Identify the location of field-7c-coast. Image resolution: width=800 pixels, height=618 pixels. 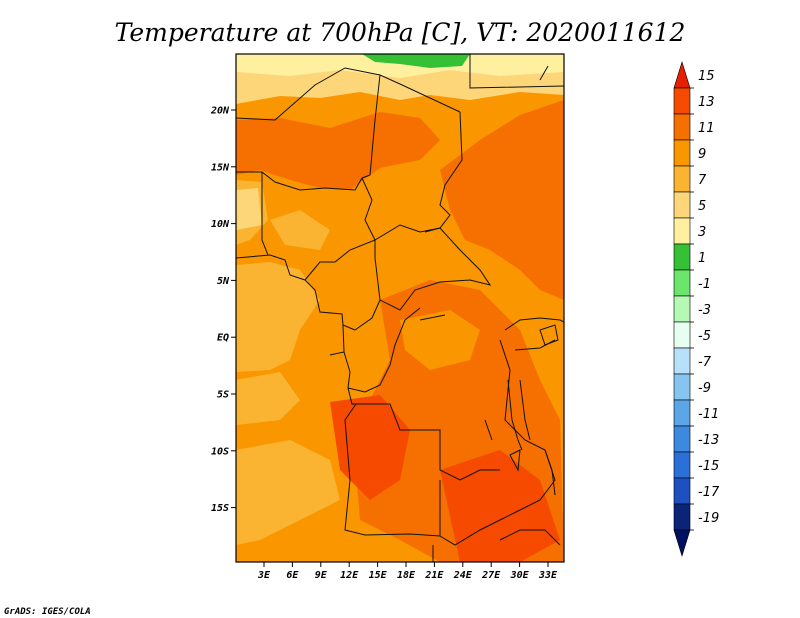
(278, 317).